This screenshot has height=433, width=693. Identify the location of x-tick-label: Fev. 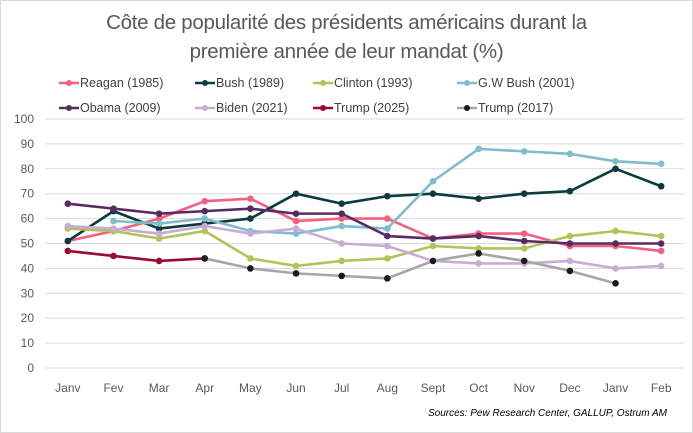
(113, 388).